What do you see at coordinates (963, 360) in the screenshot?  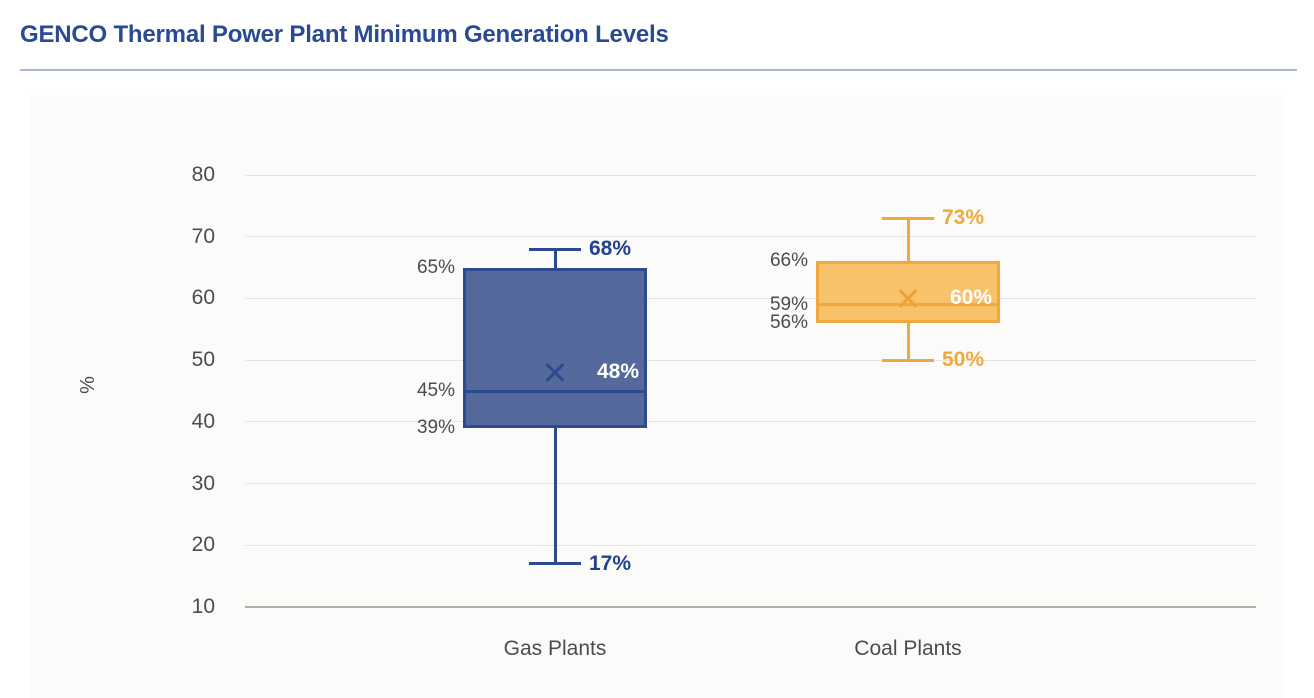 I see `label-min-coal-plants: 50%` at bounding box center [963, 360].